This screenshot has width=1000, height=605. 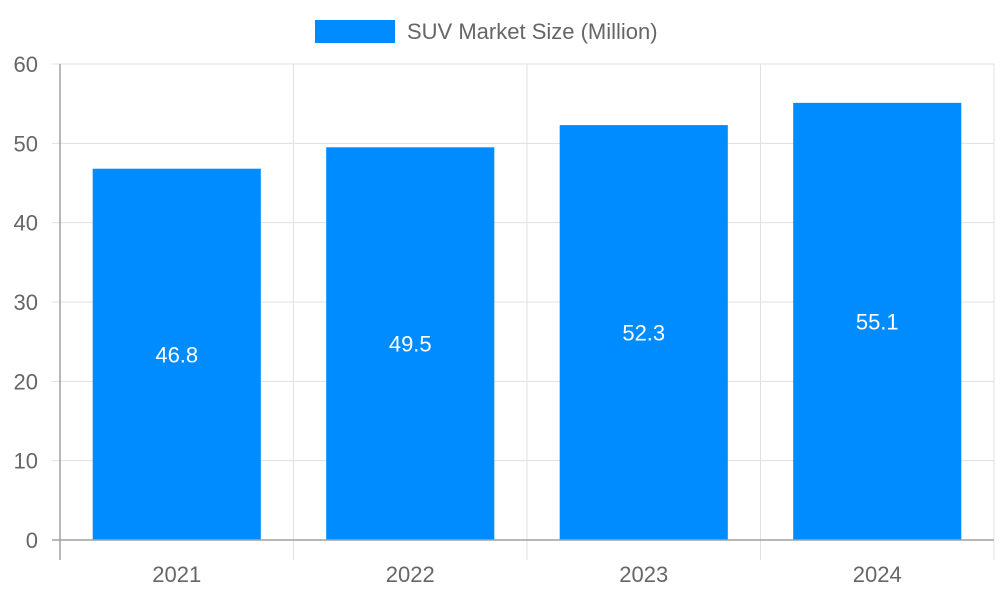 I want to click on x-tick-label: 2024, so click(x=877, y=574).